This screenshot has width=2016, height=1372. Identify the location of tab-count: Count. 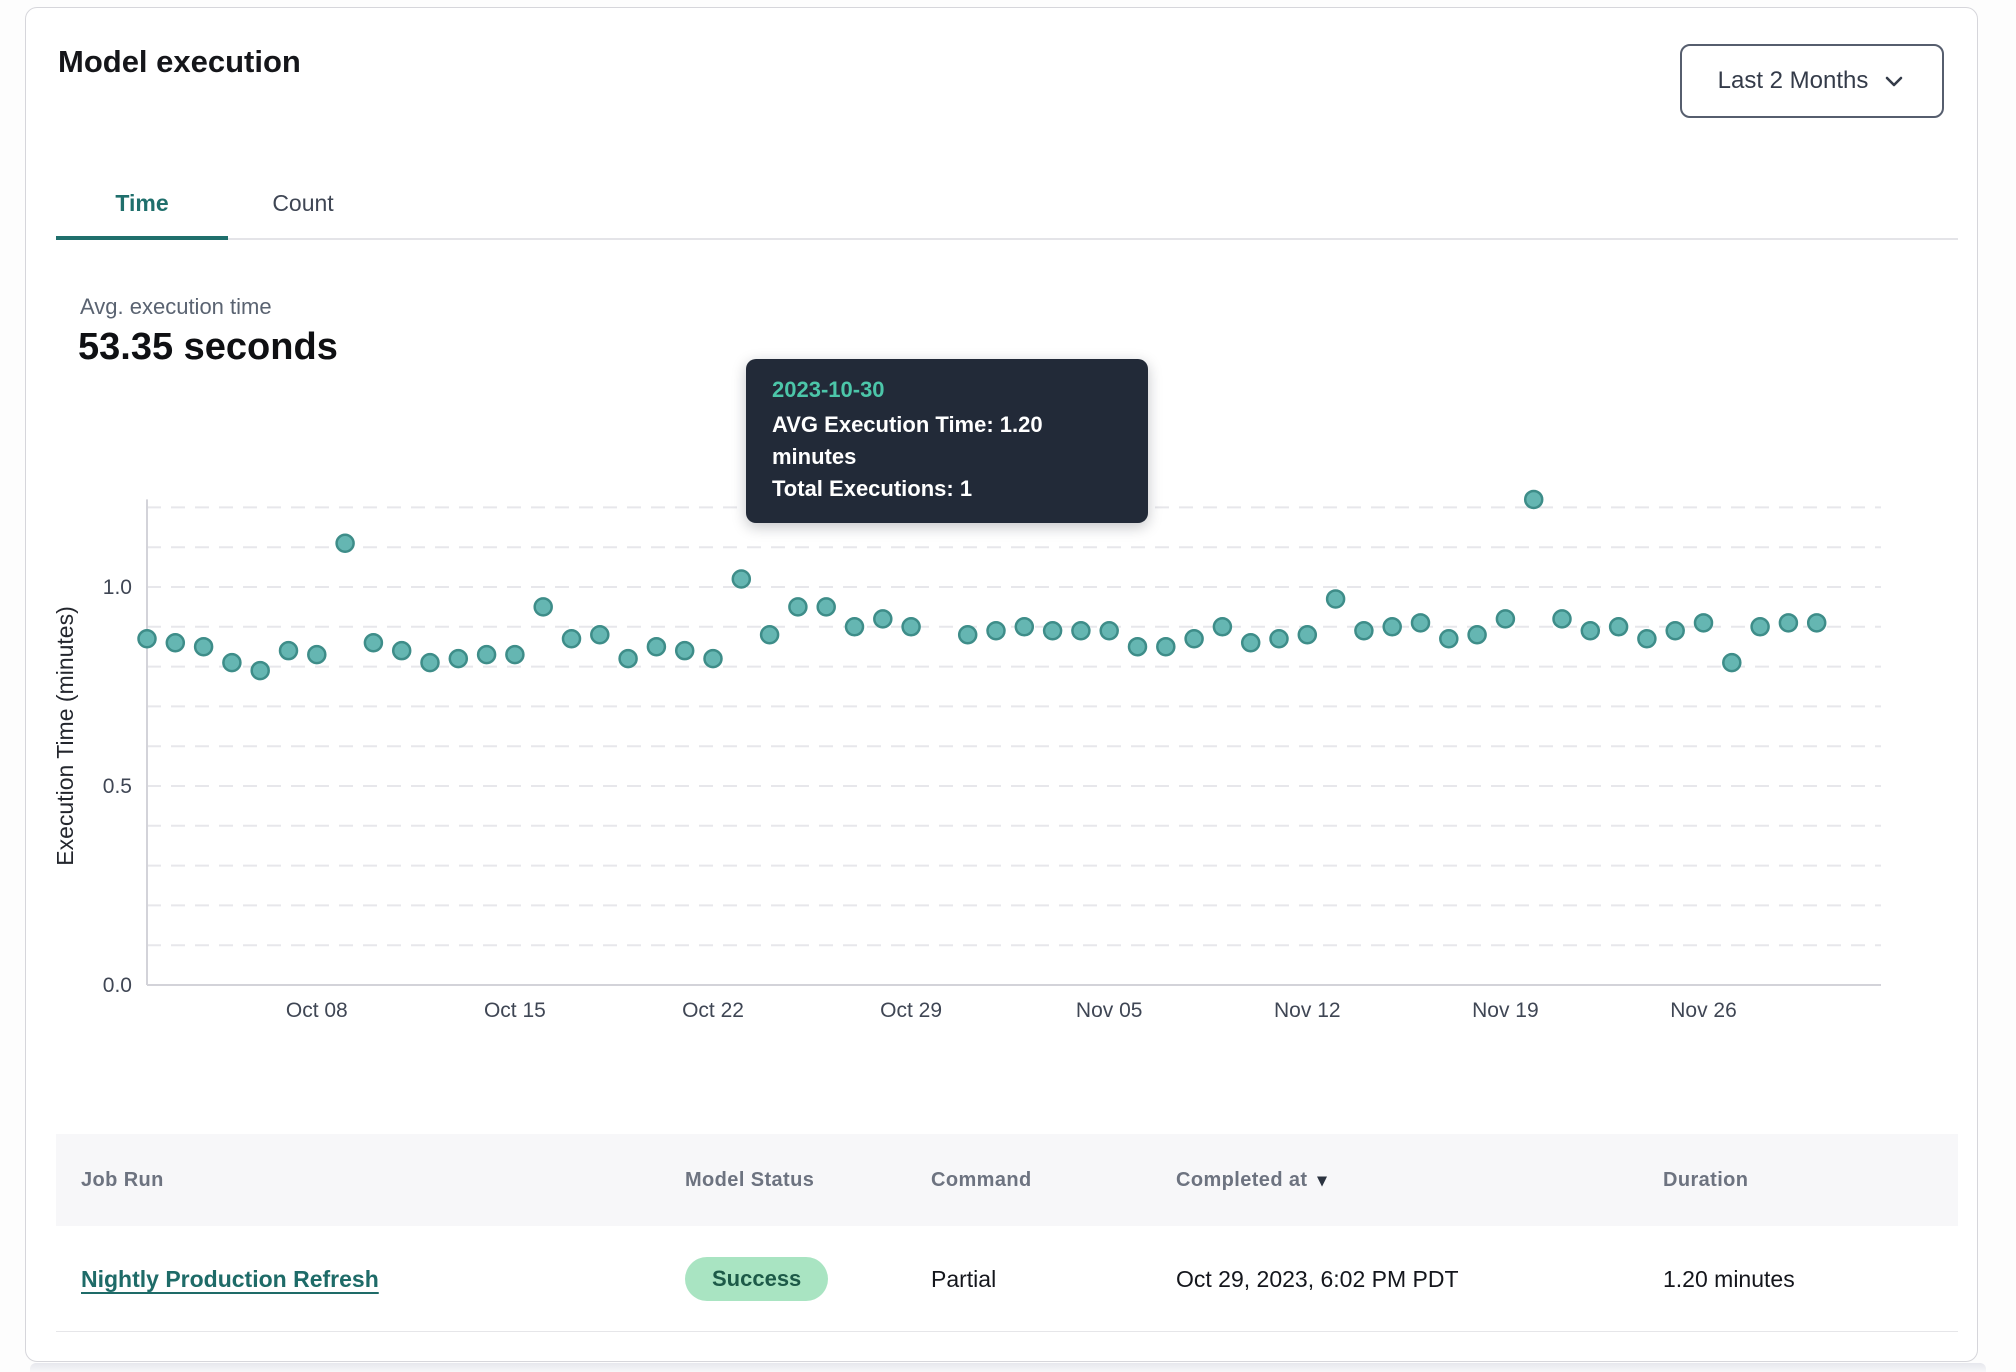
(303, 202).